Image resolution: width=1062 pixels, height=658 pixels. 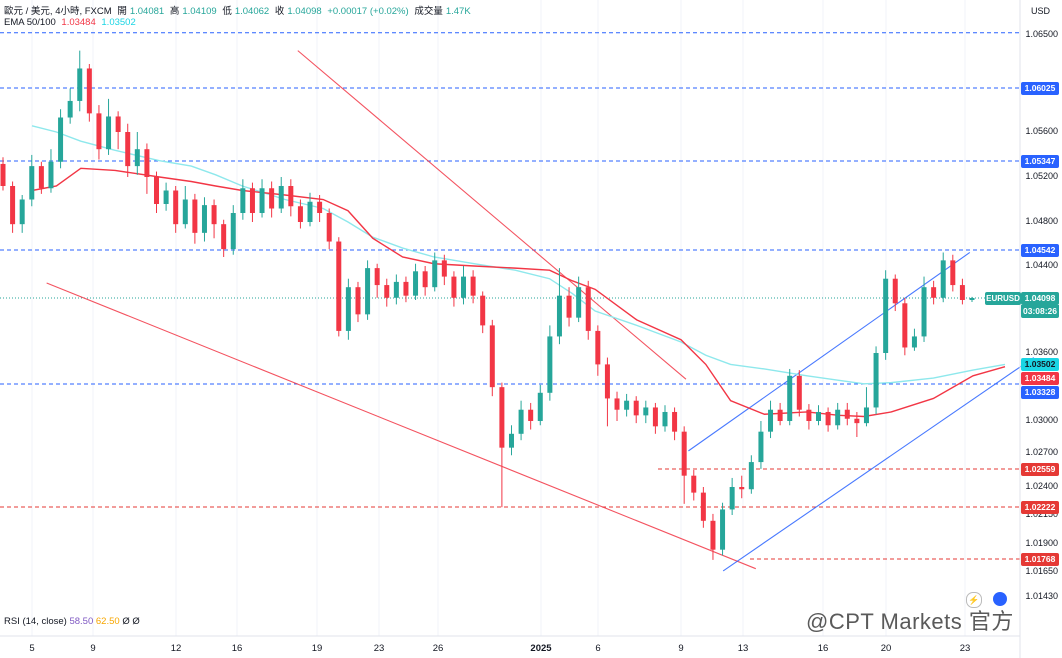 What do you see at coordinates (379, 648) in the screenshot?
I see `time-tick-label: 23` at bounding box center [379, 648].